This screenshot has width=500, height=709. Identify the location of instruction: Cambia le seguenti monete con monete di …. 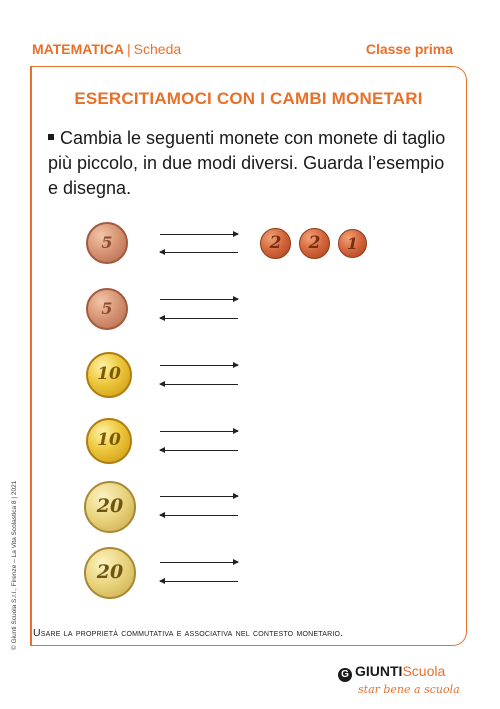
(253, 163).